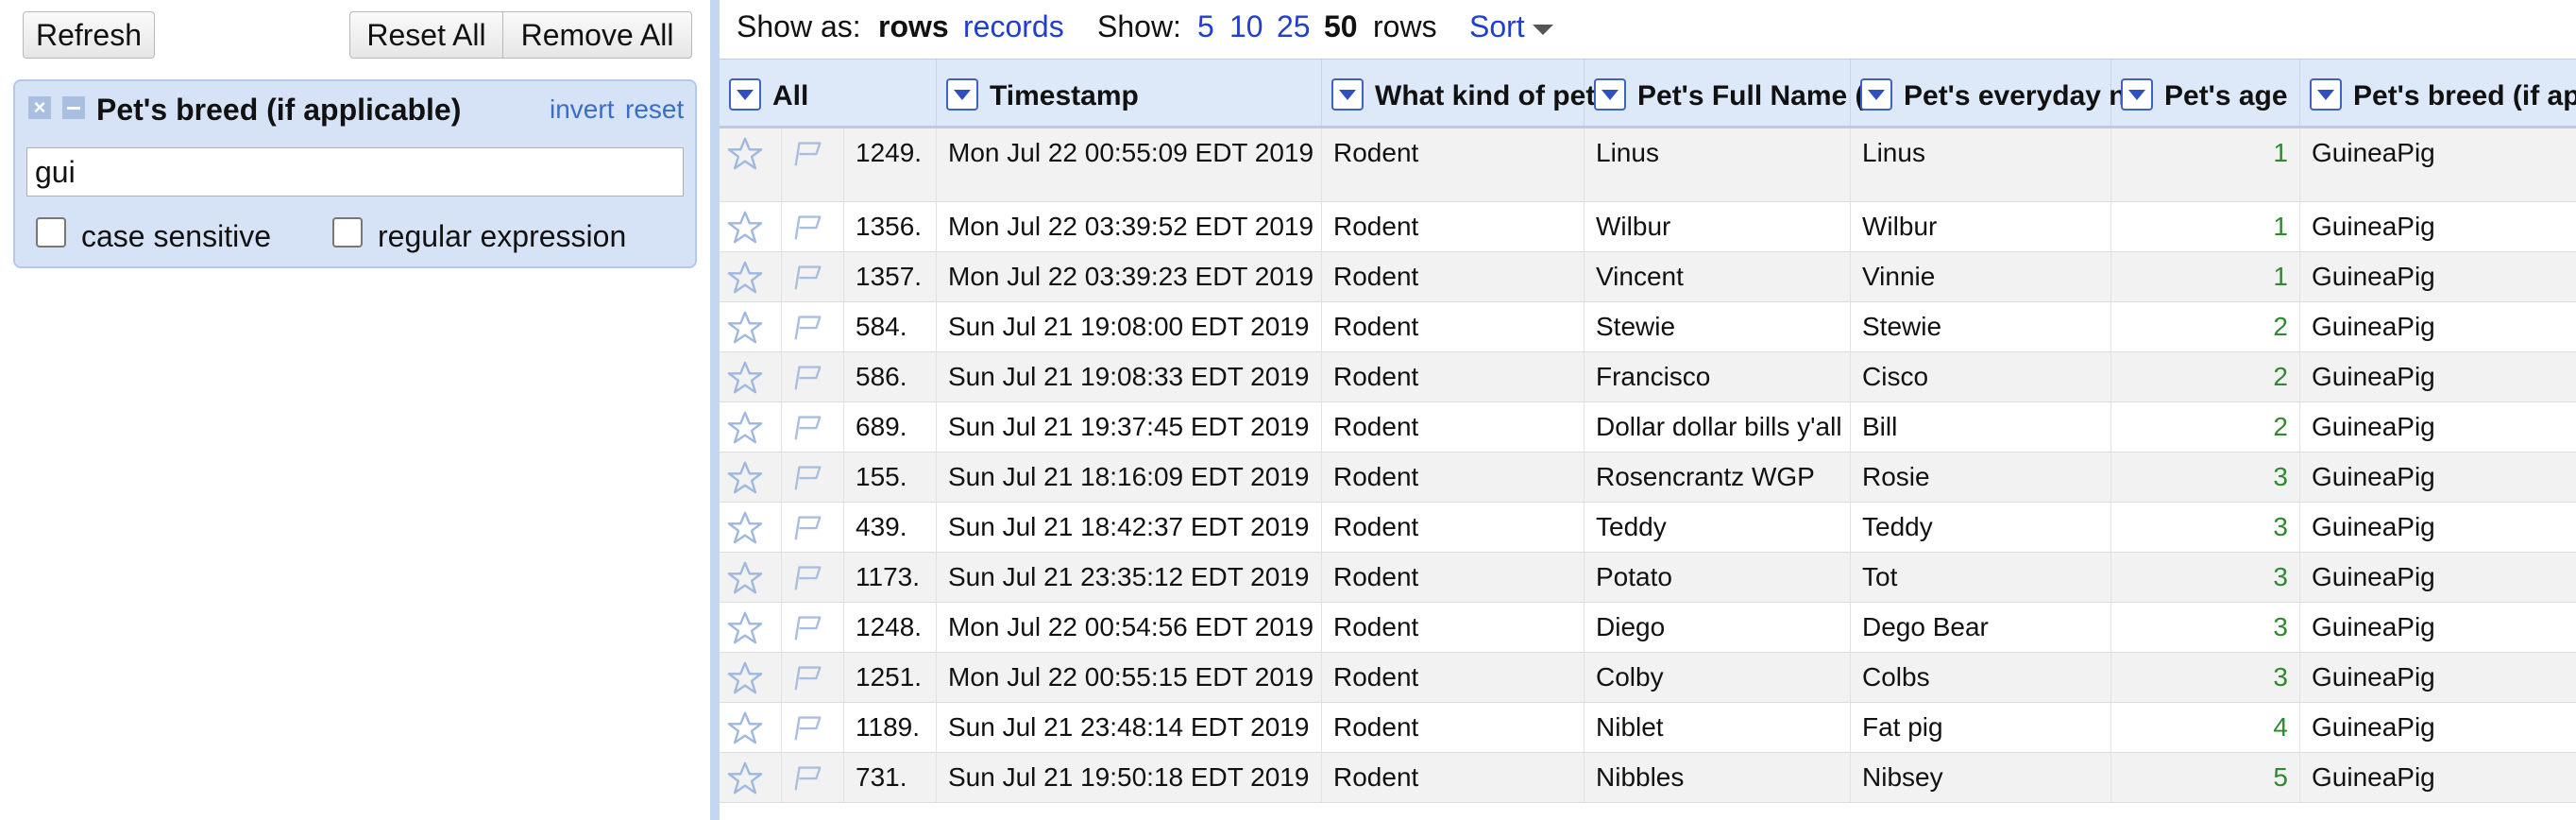 This screenshot has width=2576, height=820. Describe the element at coordinates (1129, 478) in the screenshot. I see `cell-timestamp: Sun Jul 21 18:16:09 EDT 2019` at that location.